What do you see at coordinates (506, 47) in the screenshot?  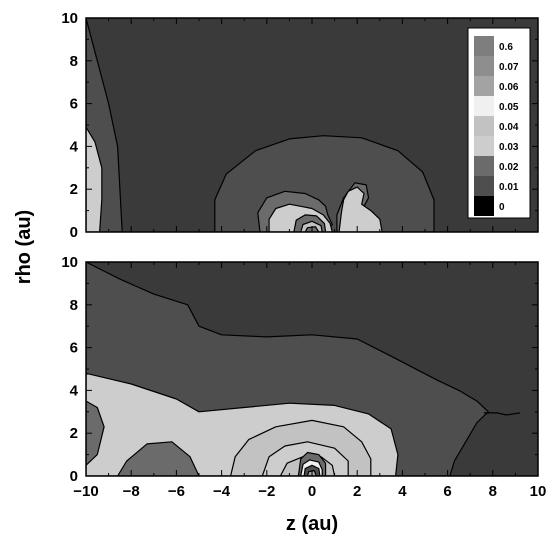 I see `legend-label: 0.6` at bounding box center [506, 47].